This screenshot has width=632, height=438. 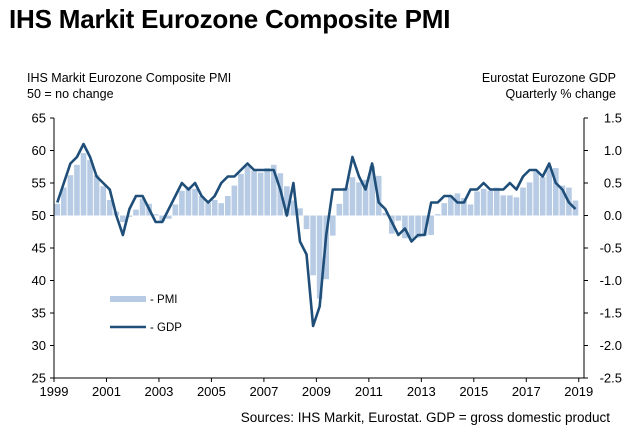 I want to click on left-tick-label: 50, so click(x=39, y=215).